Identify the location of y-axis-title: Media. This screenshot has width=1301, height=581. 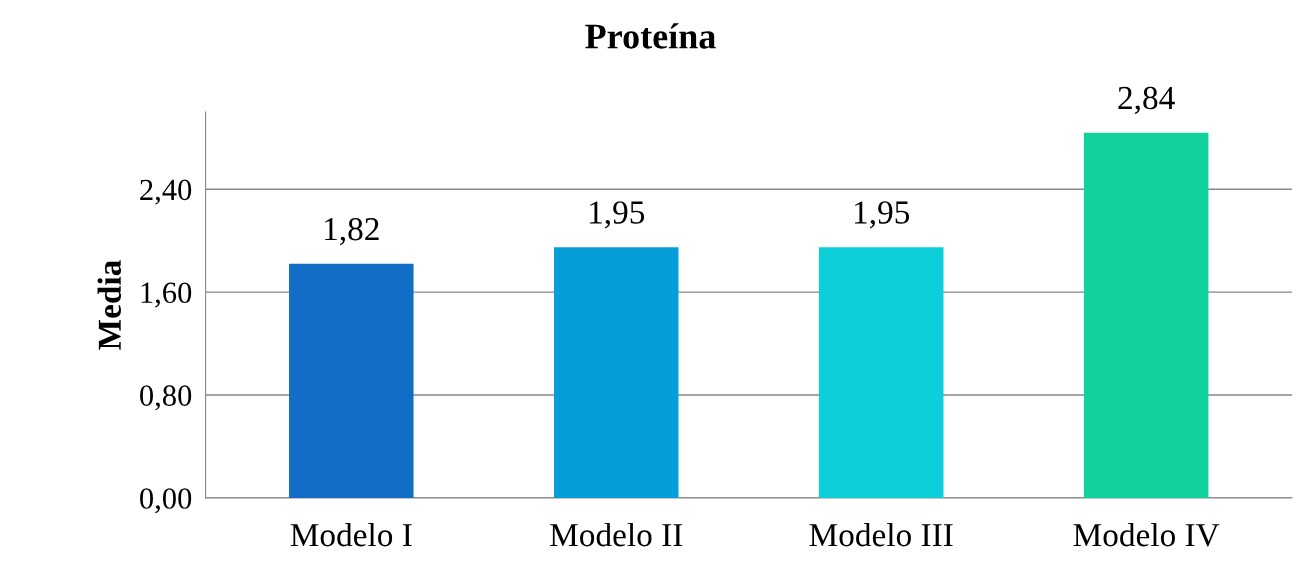
(109, 305).